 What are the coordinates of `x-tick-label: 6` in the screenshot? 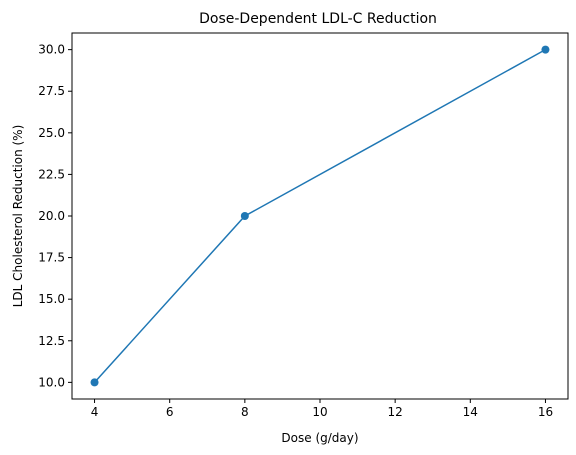 It's located at (170, 412).